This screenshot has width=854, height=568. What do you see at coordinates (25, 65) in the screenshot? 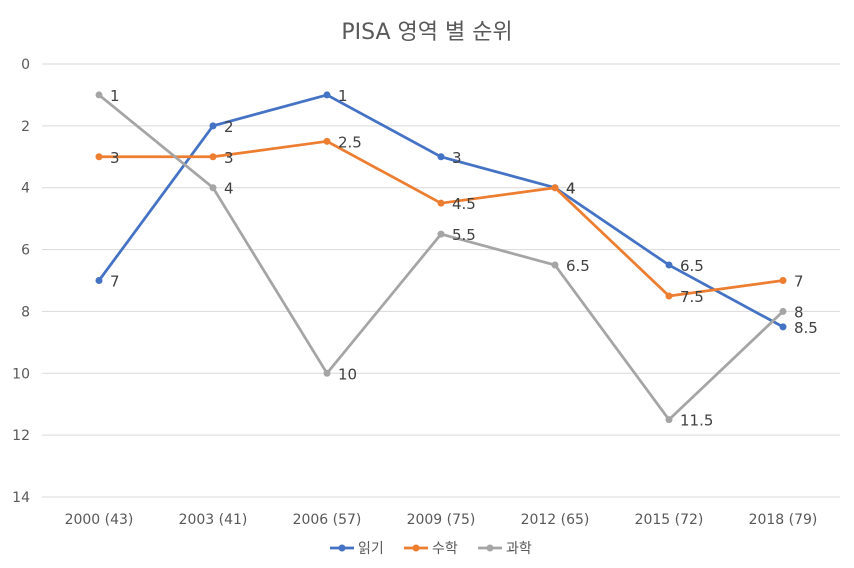
I see `y-tick-label: 0` at bounding box center [25, 65].